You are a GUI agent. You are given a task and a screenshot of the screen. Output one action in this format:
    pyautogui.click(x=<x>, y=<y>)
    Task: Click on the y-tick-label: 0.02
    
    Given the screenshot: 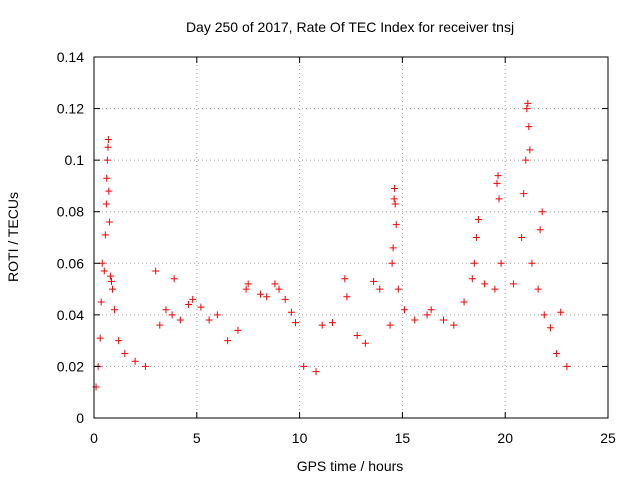 What is the action you would take?
    pyautogui.click(x=70, y=366)
    